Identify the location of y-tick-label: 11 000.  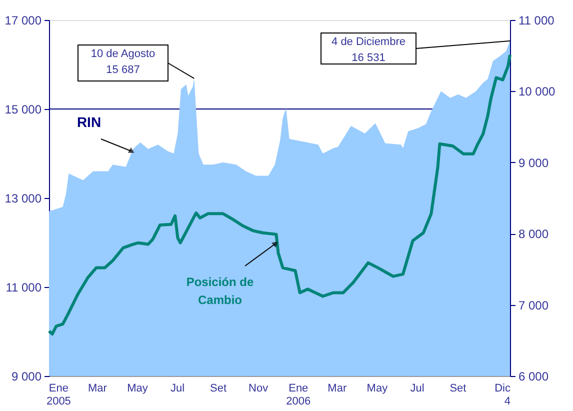
(24, 287).